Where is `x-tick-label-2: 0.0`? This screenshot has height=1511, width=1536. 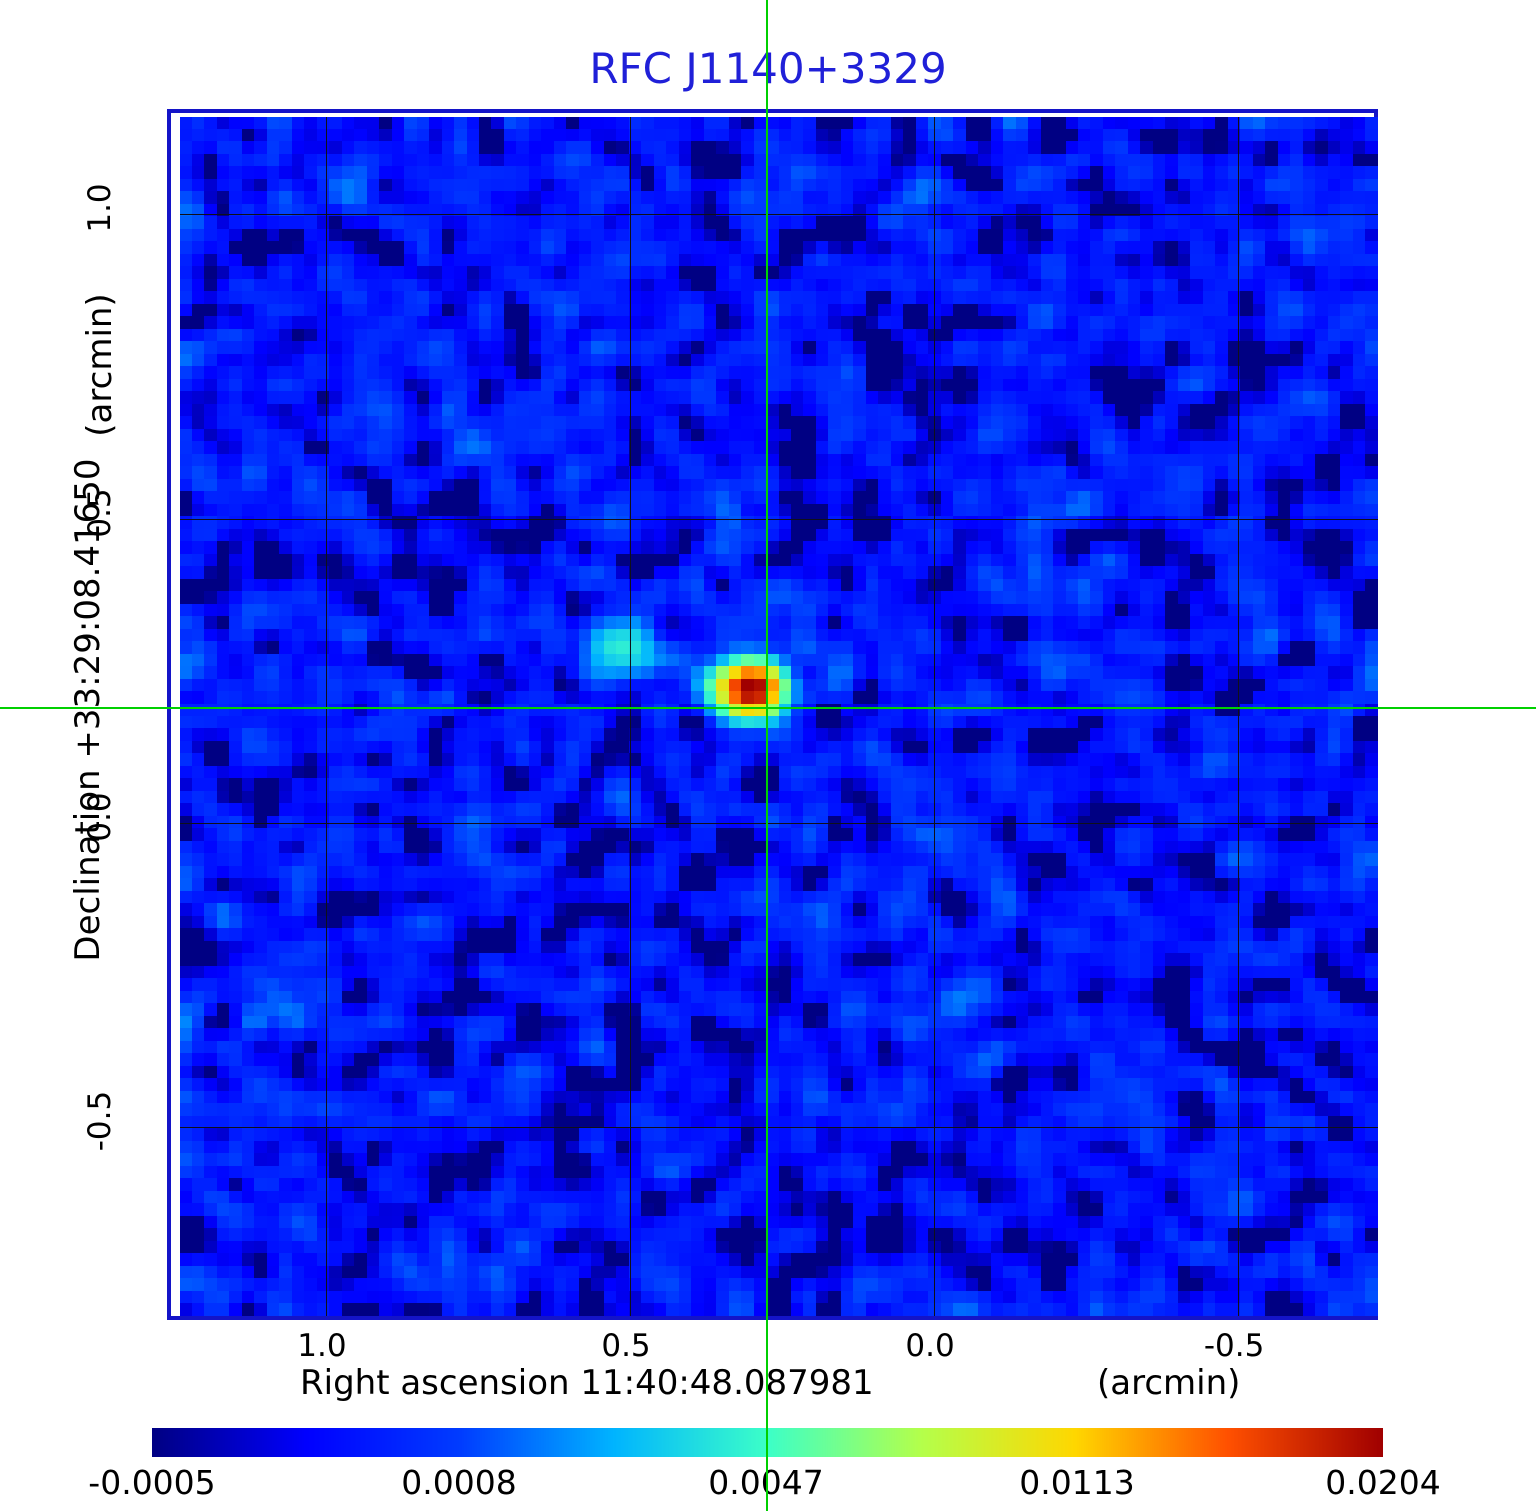
x-tick-label-2: 0.0 is located at coordinates (930, 1346).